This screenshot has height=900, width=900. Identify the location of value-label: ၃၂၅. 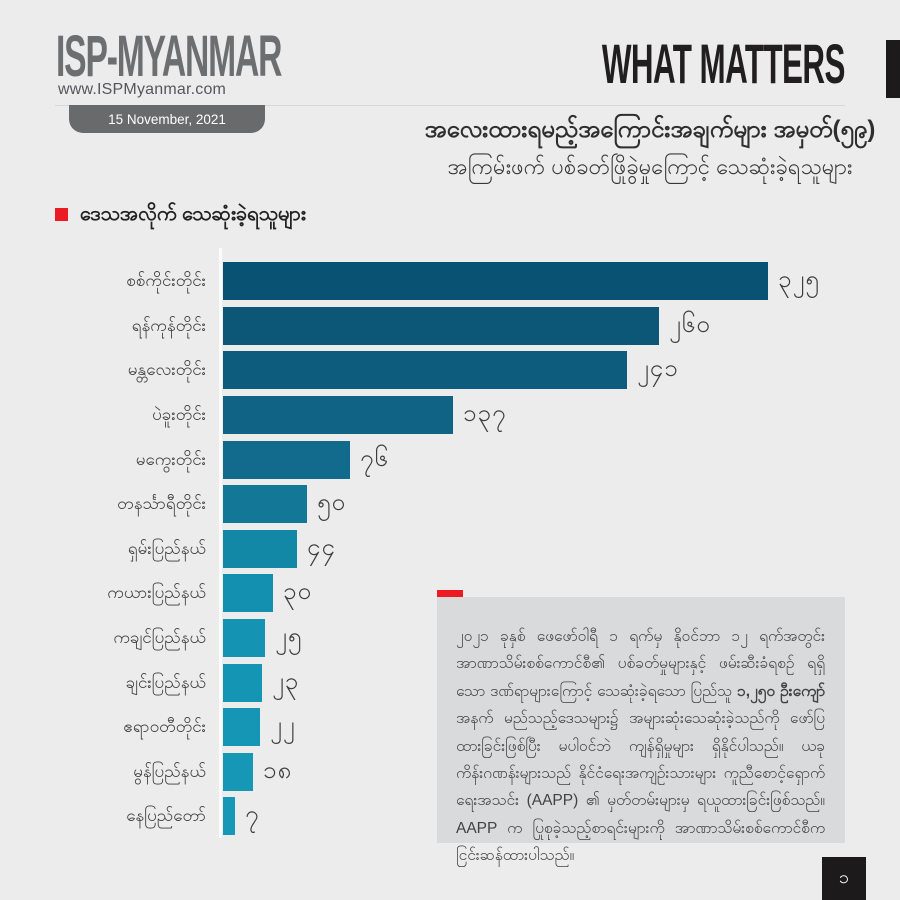
(799, 280).